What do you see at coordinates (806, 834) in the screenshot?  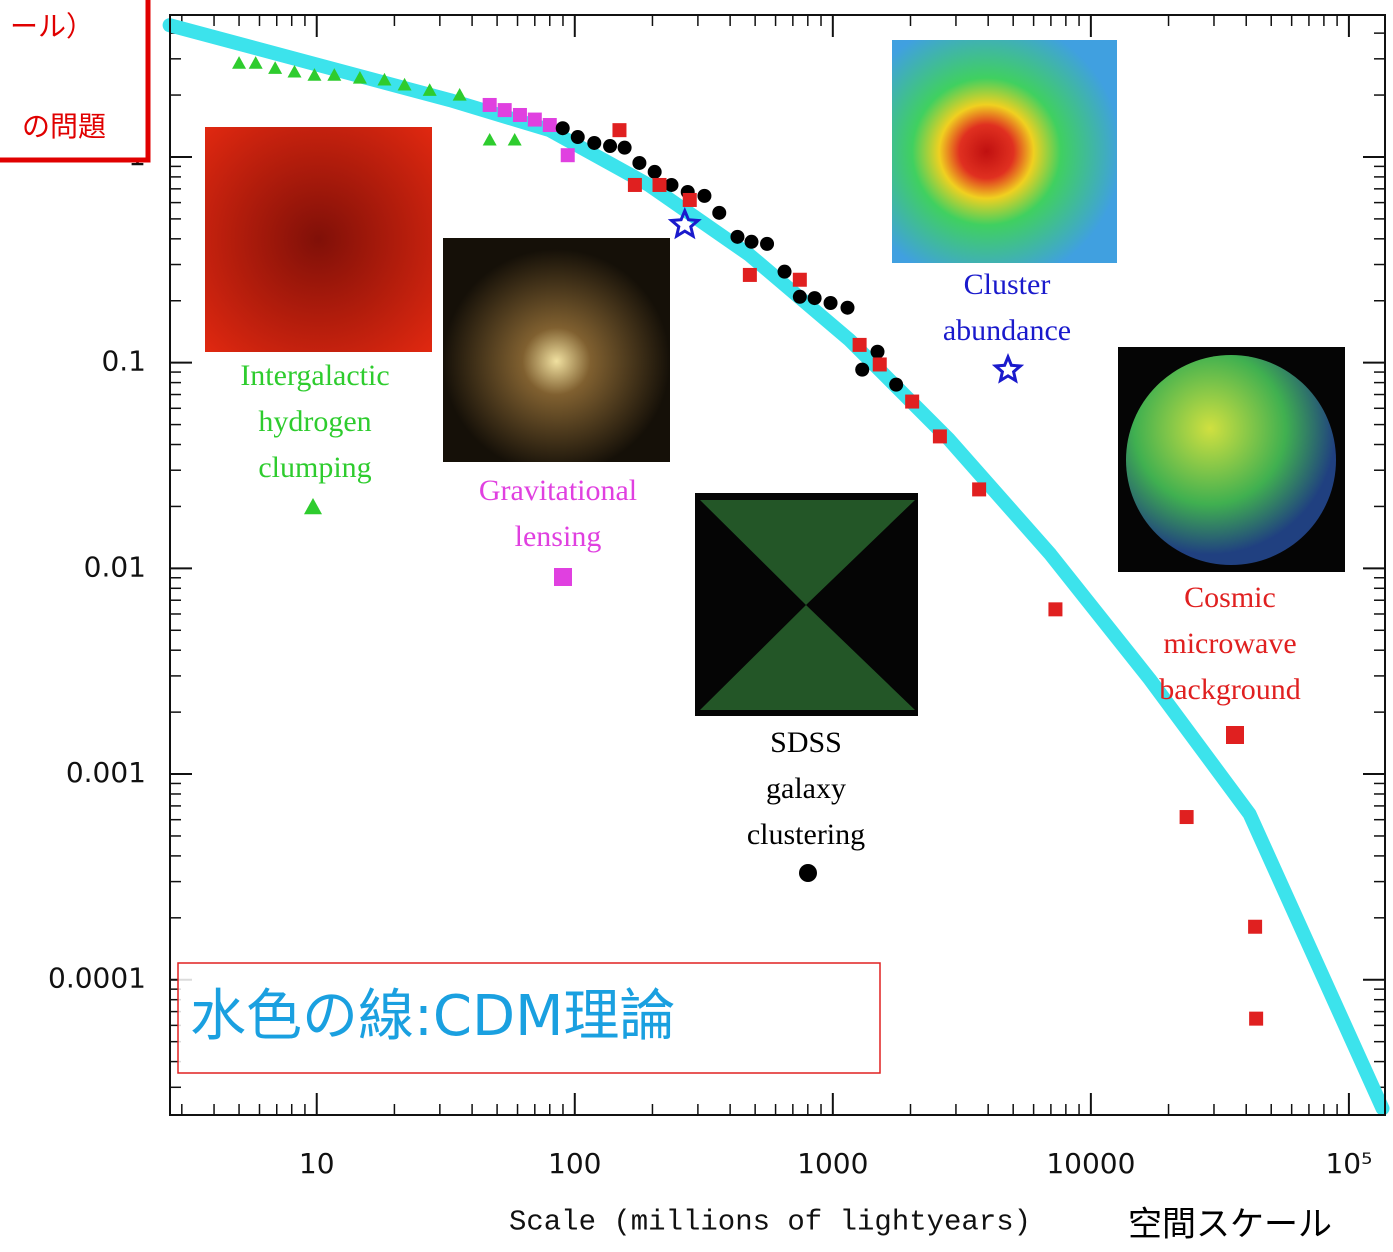 I see `series-label: clustering` at bounding box center [806, 834].